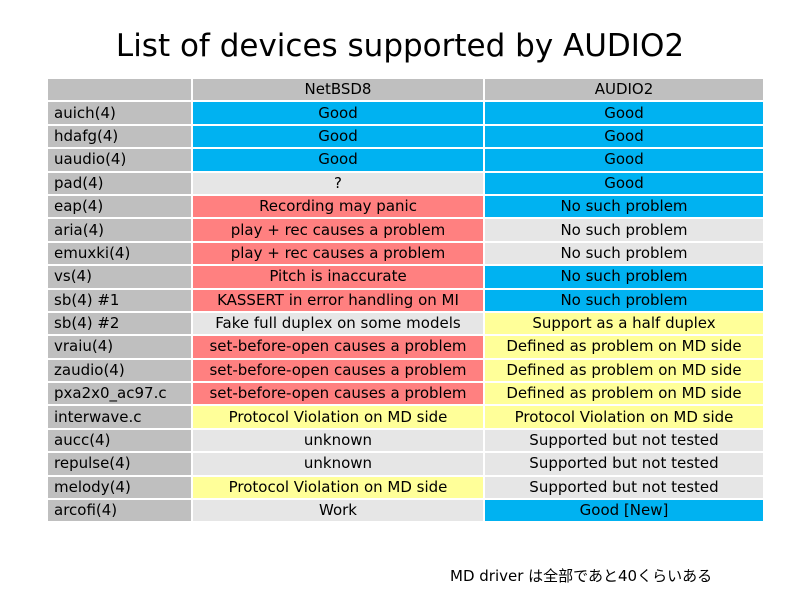 The height and width of the screenshot is (600, 800). Describe the element at coordinates (119, 487) in the screenshot. I see `device-name-cell: melody(4)` at that location.